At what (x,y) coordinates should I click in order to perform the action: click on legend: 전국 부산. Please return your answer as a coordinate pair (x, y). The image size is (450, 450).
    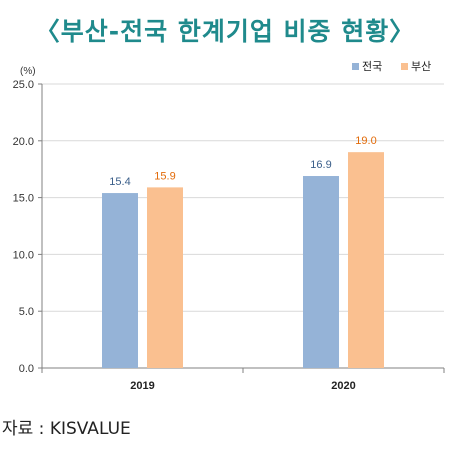
    Looking at the image, I should click on (391, 66).